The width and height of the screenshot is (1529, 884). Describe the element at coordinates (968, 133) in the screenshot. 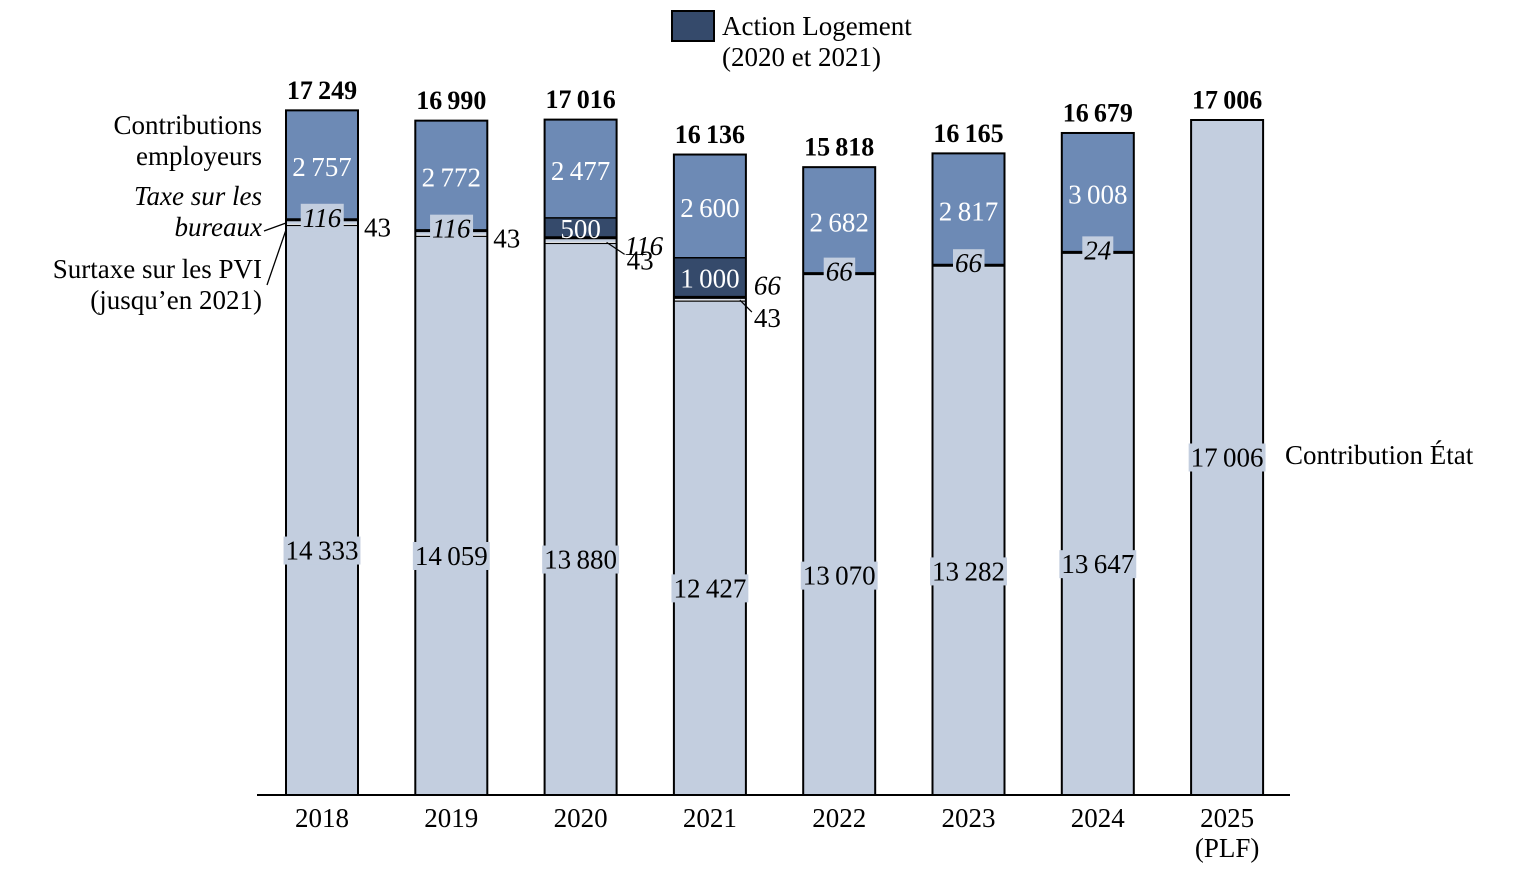

I see `total-label-5: 16 165` at that location.